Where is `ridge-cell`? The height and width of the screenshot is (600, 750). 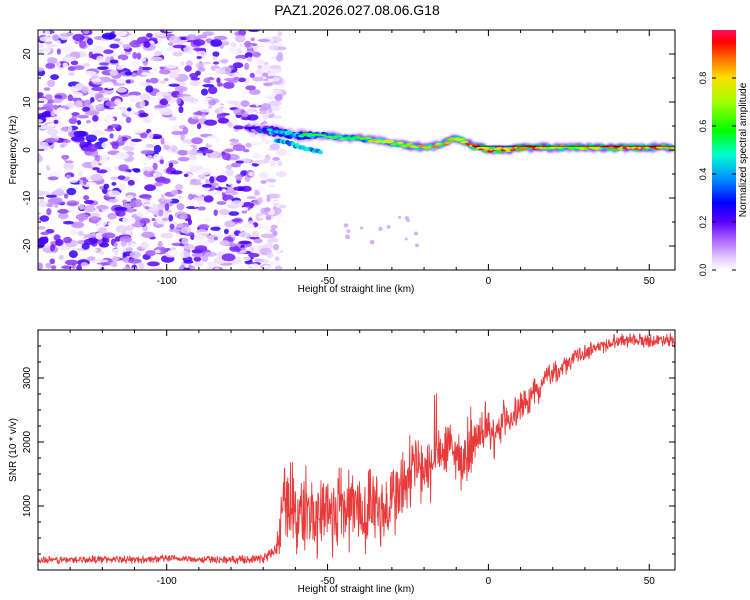
ridge-cell is located at coordinates (391, 141).